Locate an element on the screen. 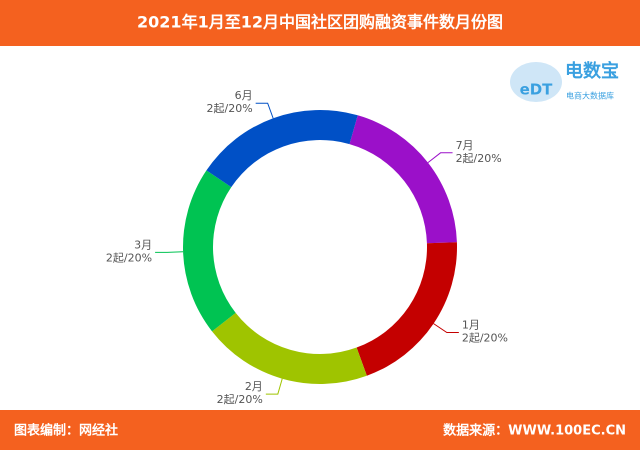 The width and height of the screenshot is (640, 450). footer-right: 数据来源：WWW.100EC.CN is located at coordinates (534, 431).